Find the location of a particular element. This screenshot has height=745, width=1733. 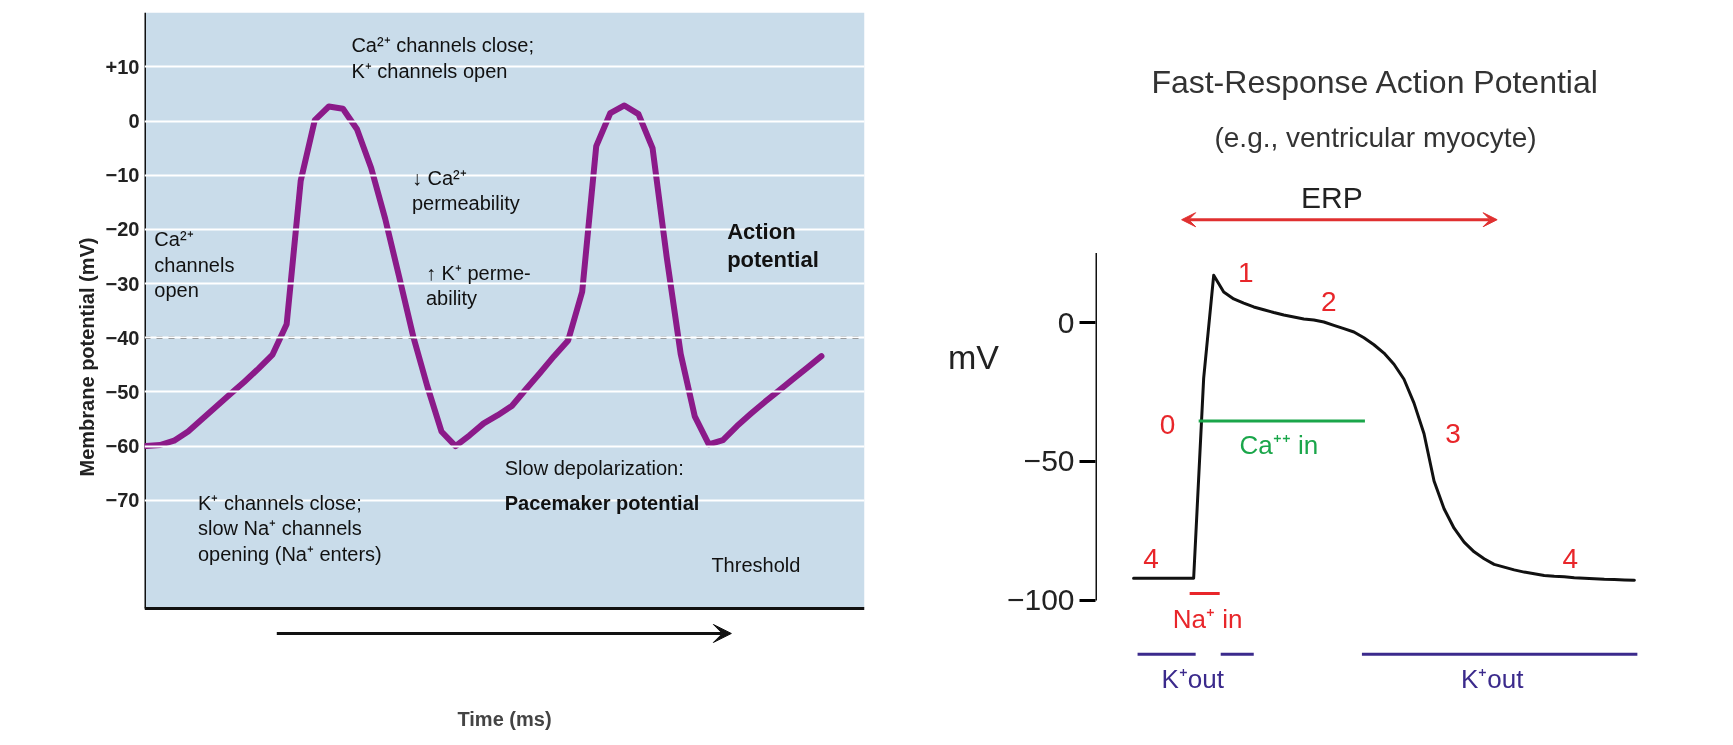

y-axis-title: mV is located at coordinates (973, 357).